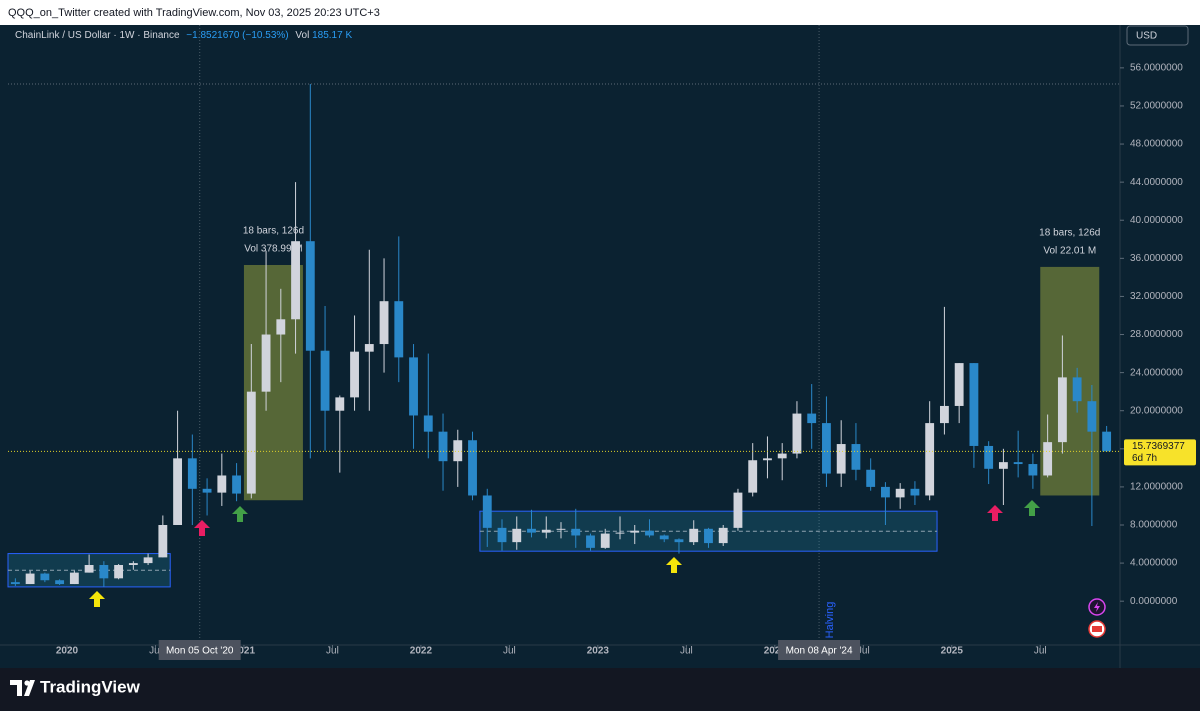 Image resolution: width=1200 pixels, height=711 pixels. What do you see at coordinates (1097, 618) in the screenshot?
I see `side-icons` at bounding box center [1097, 618].